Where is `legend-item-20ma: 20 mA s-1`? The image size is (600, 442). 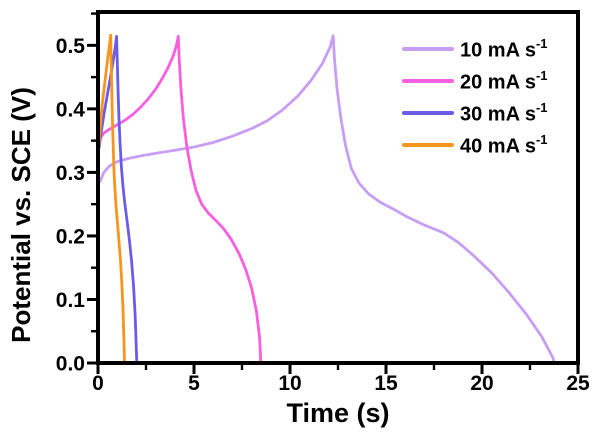 legend-item-20ma: 20 mA s-1 is located at coordinates (475, 81).